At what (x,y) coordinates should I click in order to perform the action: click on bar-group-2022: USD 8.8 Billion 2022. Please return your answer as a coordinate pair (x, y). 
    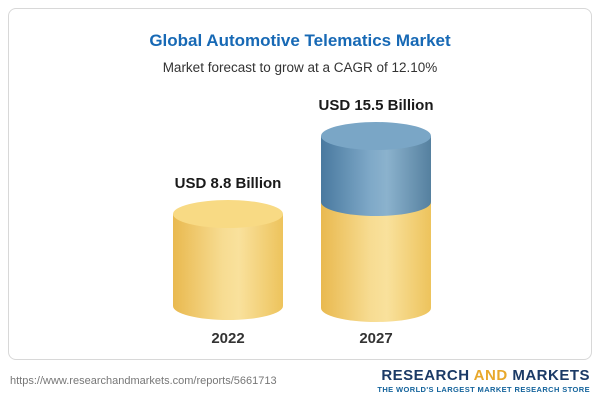
    Looking at the image, I should click on (228, 222).